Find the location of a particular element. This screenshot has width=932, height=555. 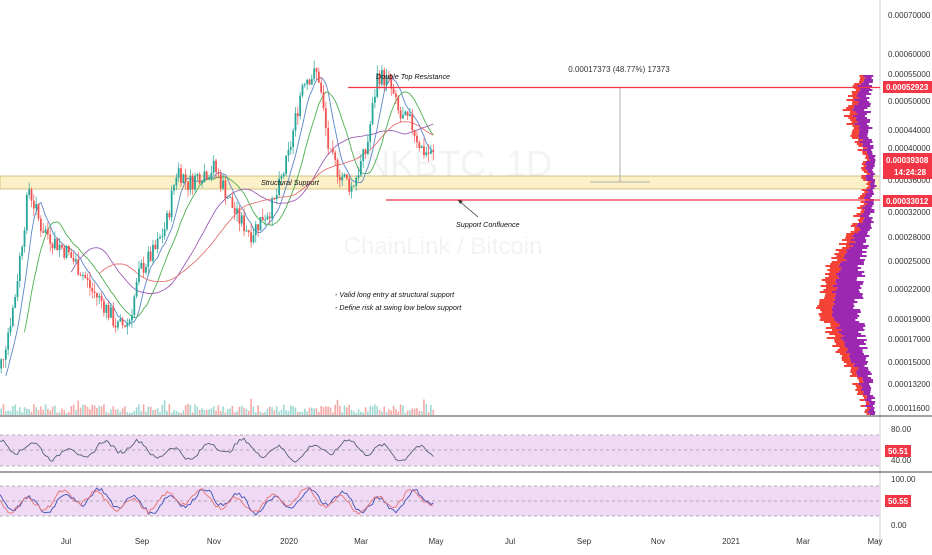

confluence-arrow is located at coordinates (468, 208).